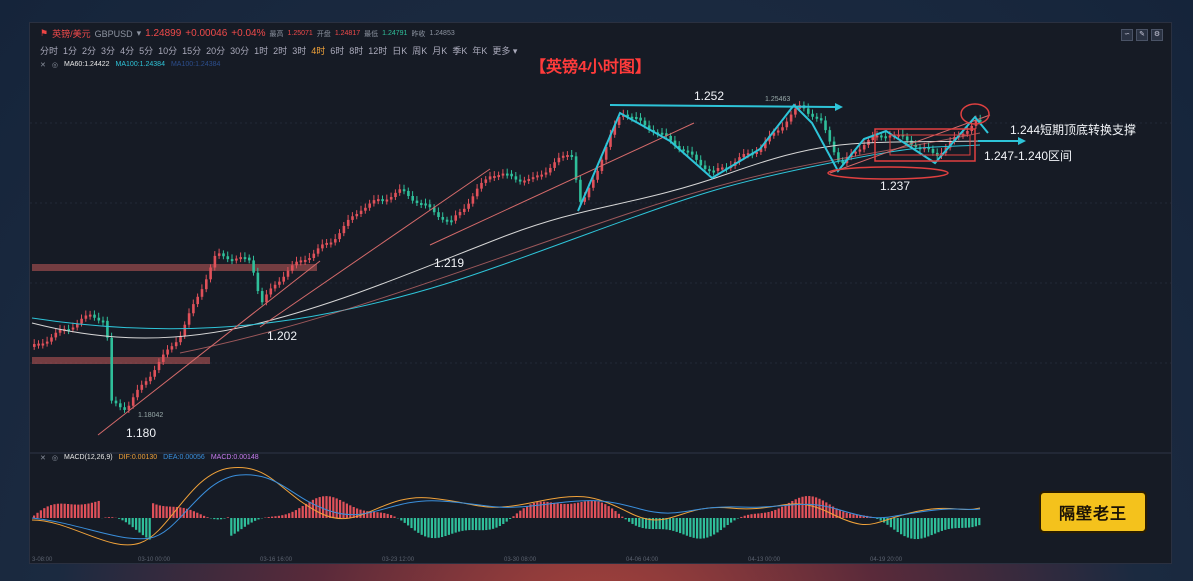 The image size is (1193, 581). I want to click on timeframe-tab: 分时, so click(49, 51).